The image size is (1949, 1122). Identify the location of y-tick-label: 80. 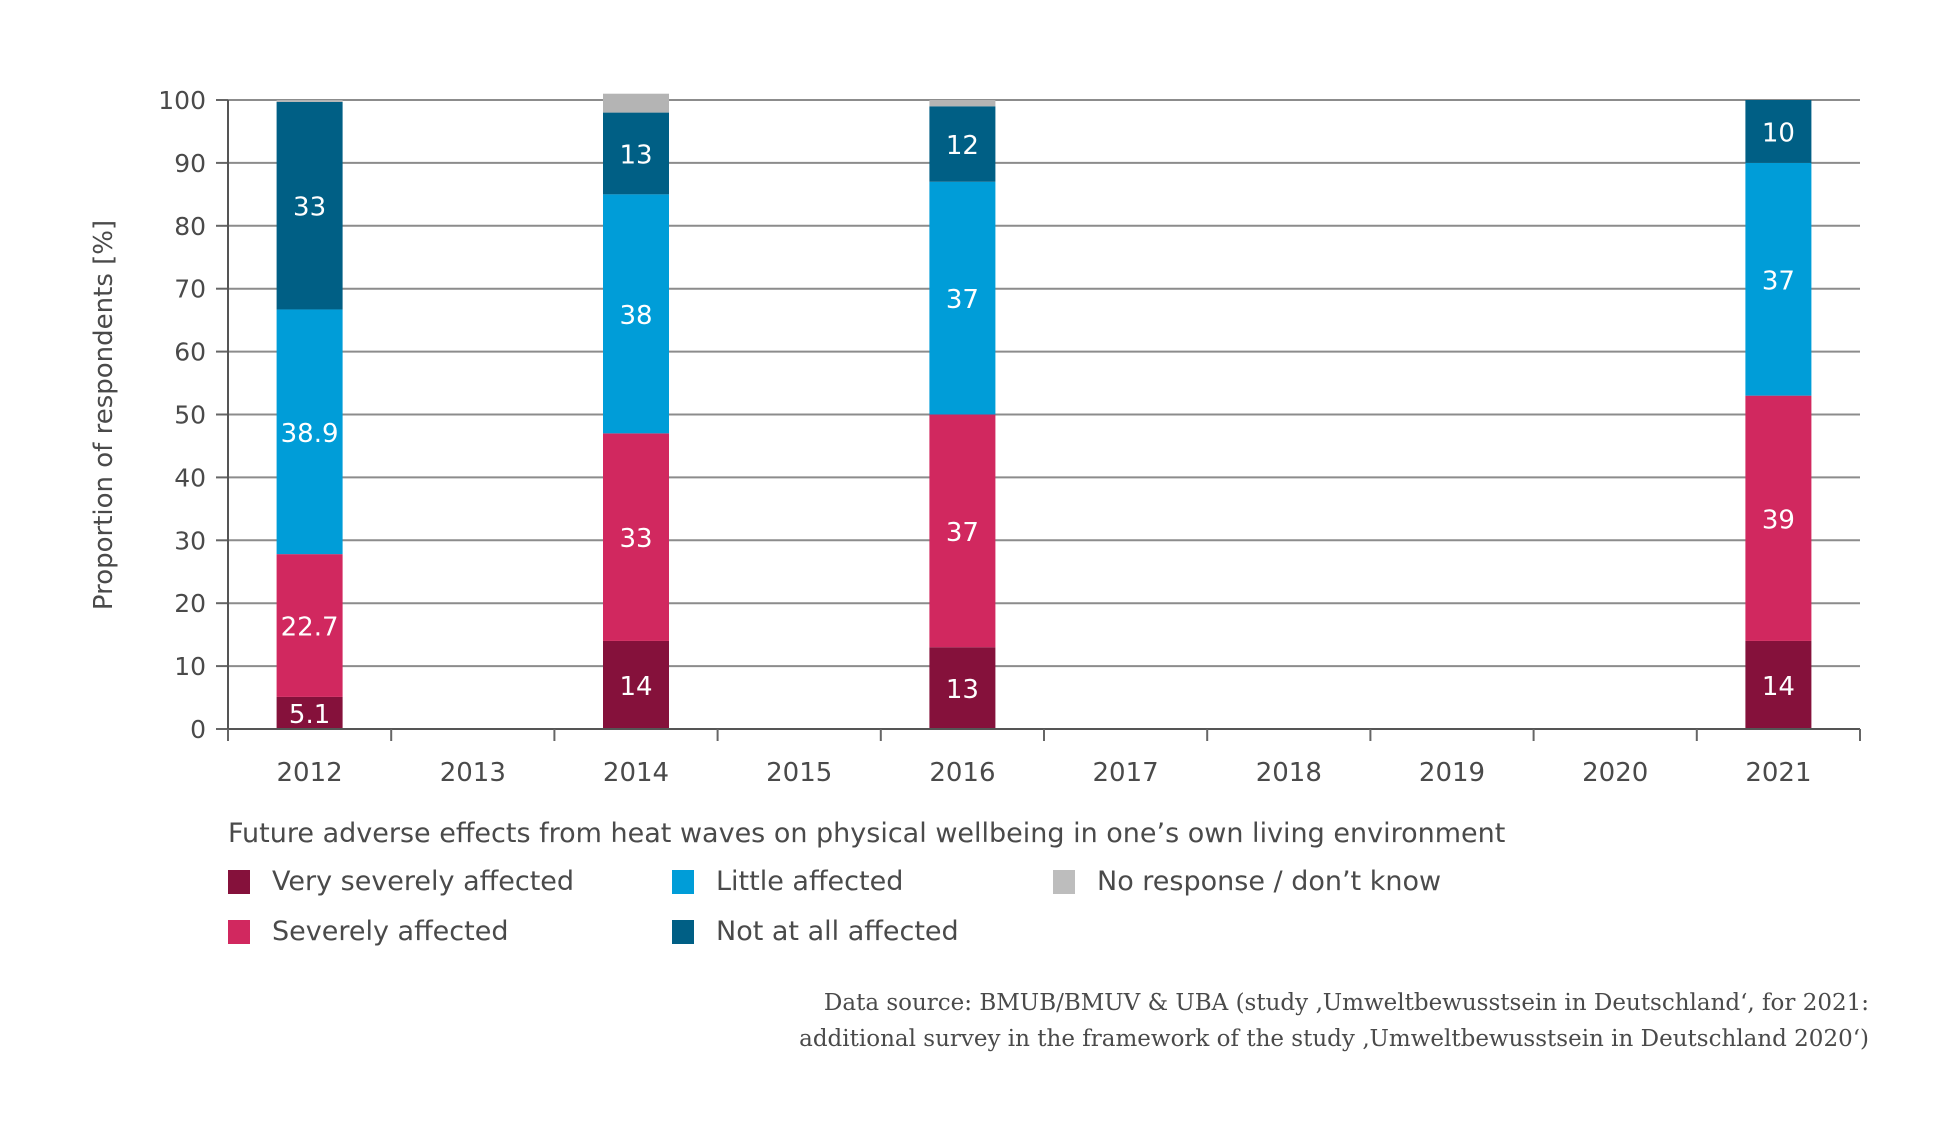
(190, 226).